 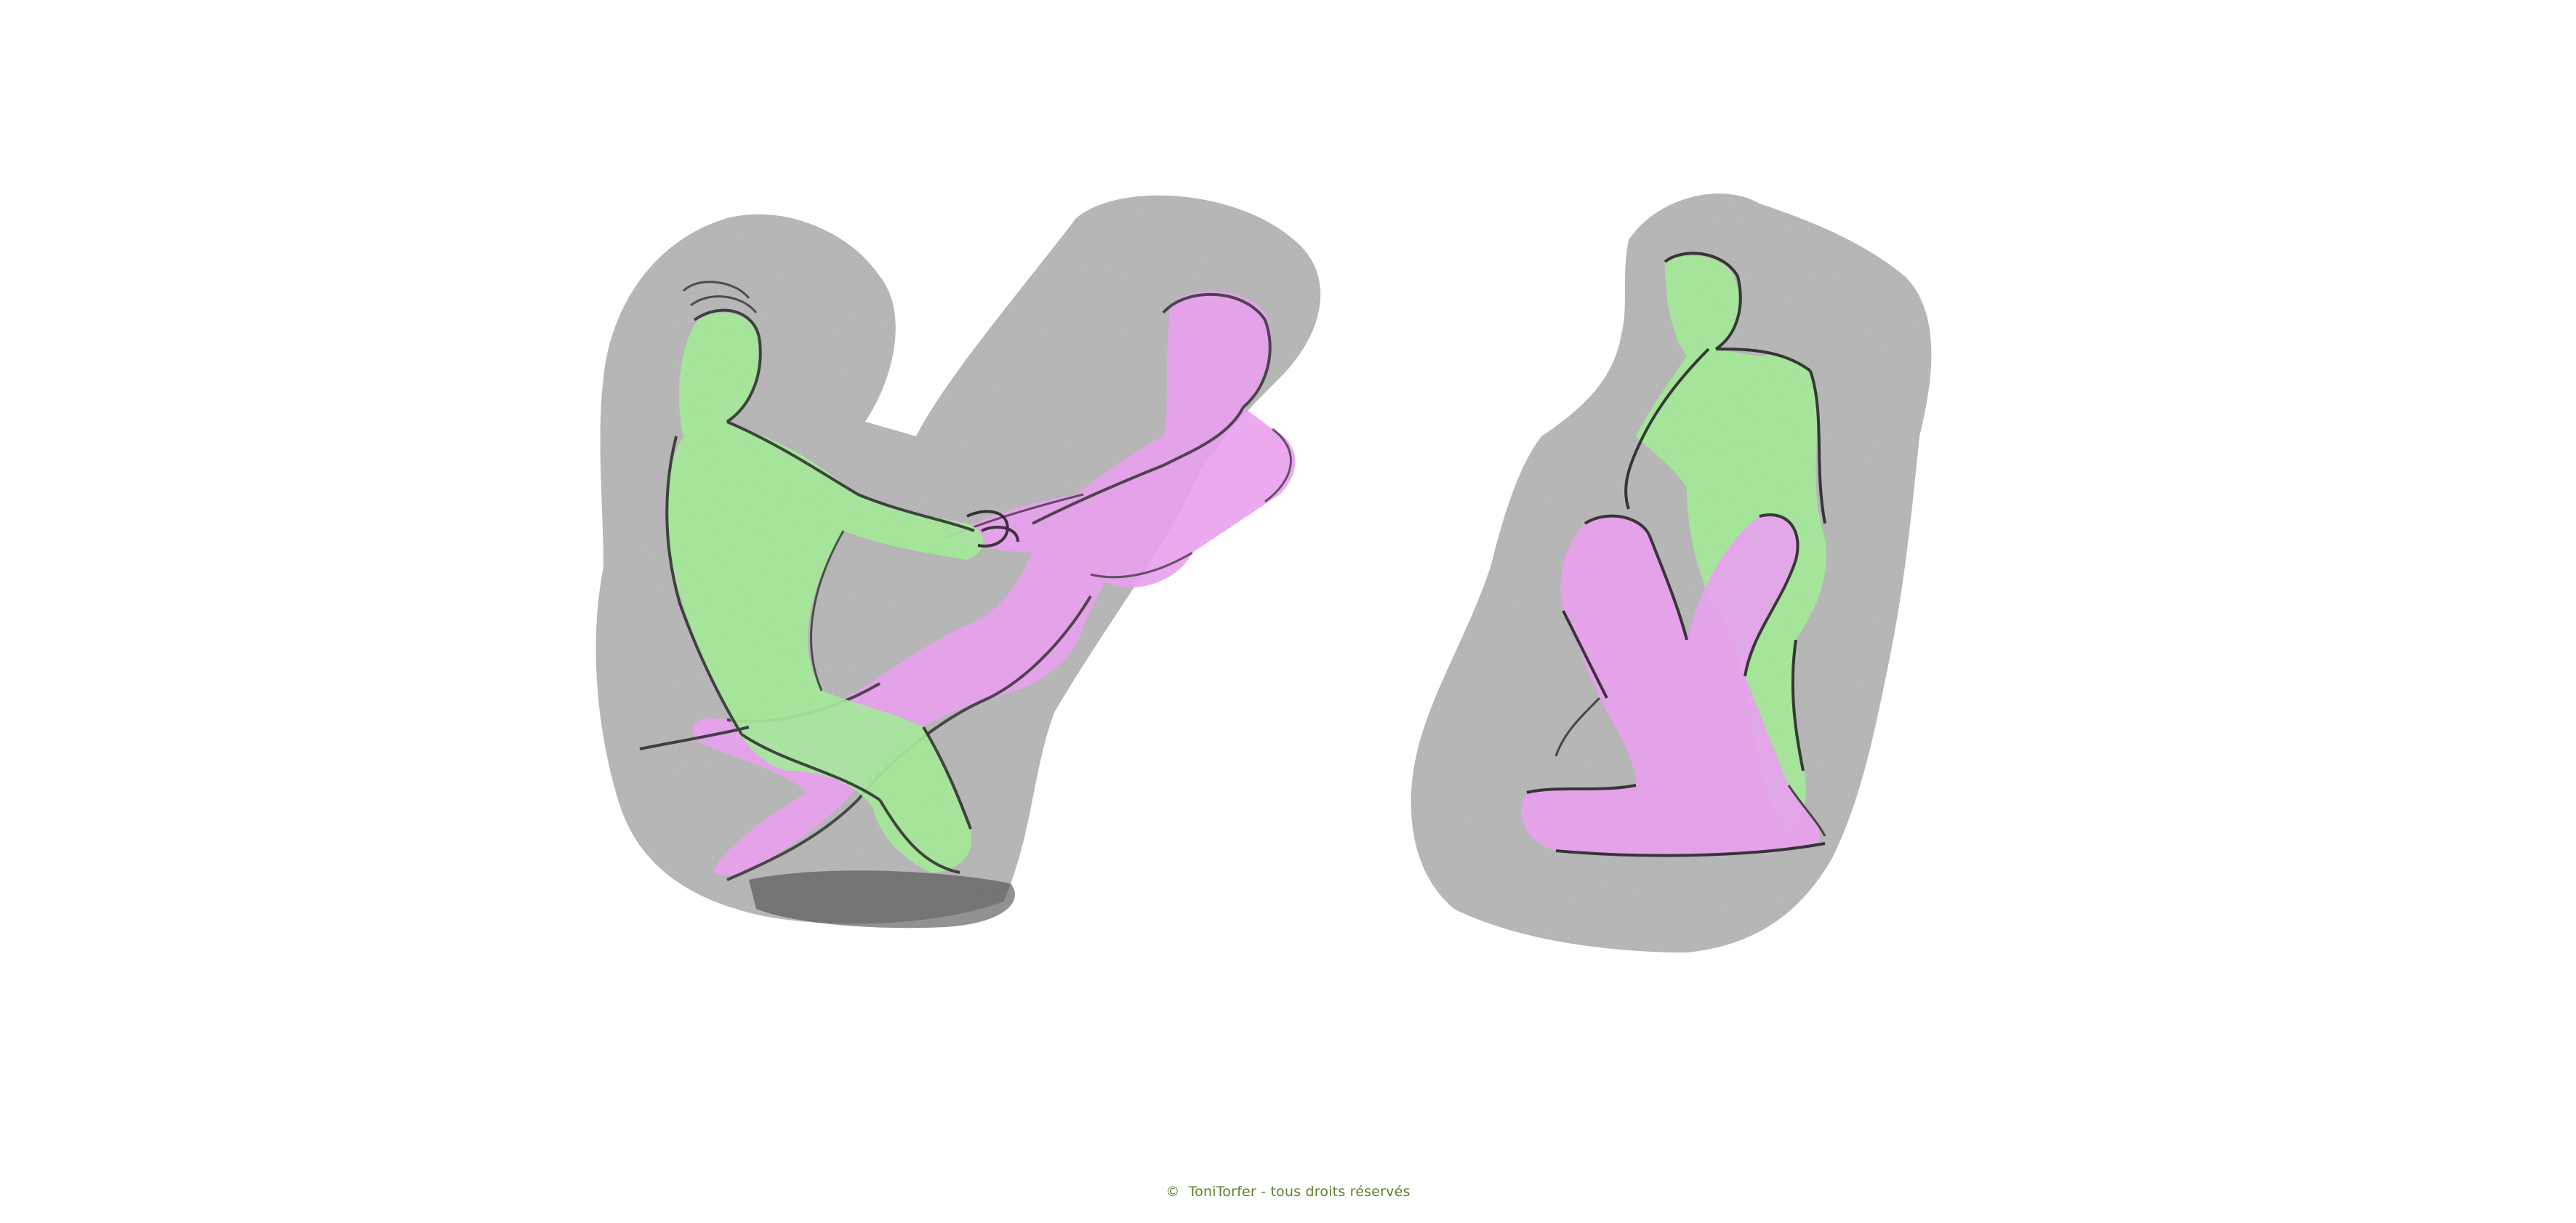 I want to click on green-figure-right, so click(x=1725, y=540).